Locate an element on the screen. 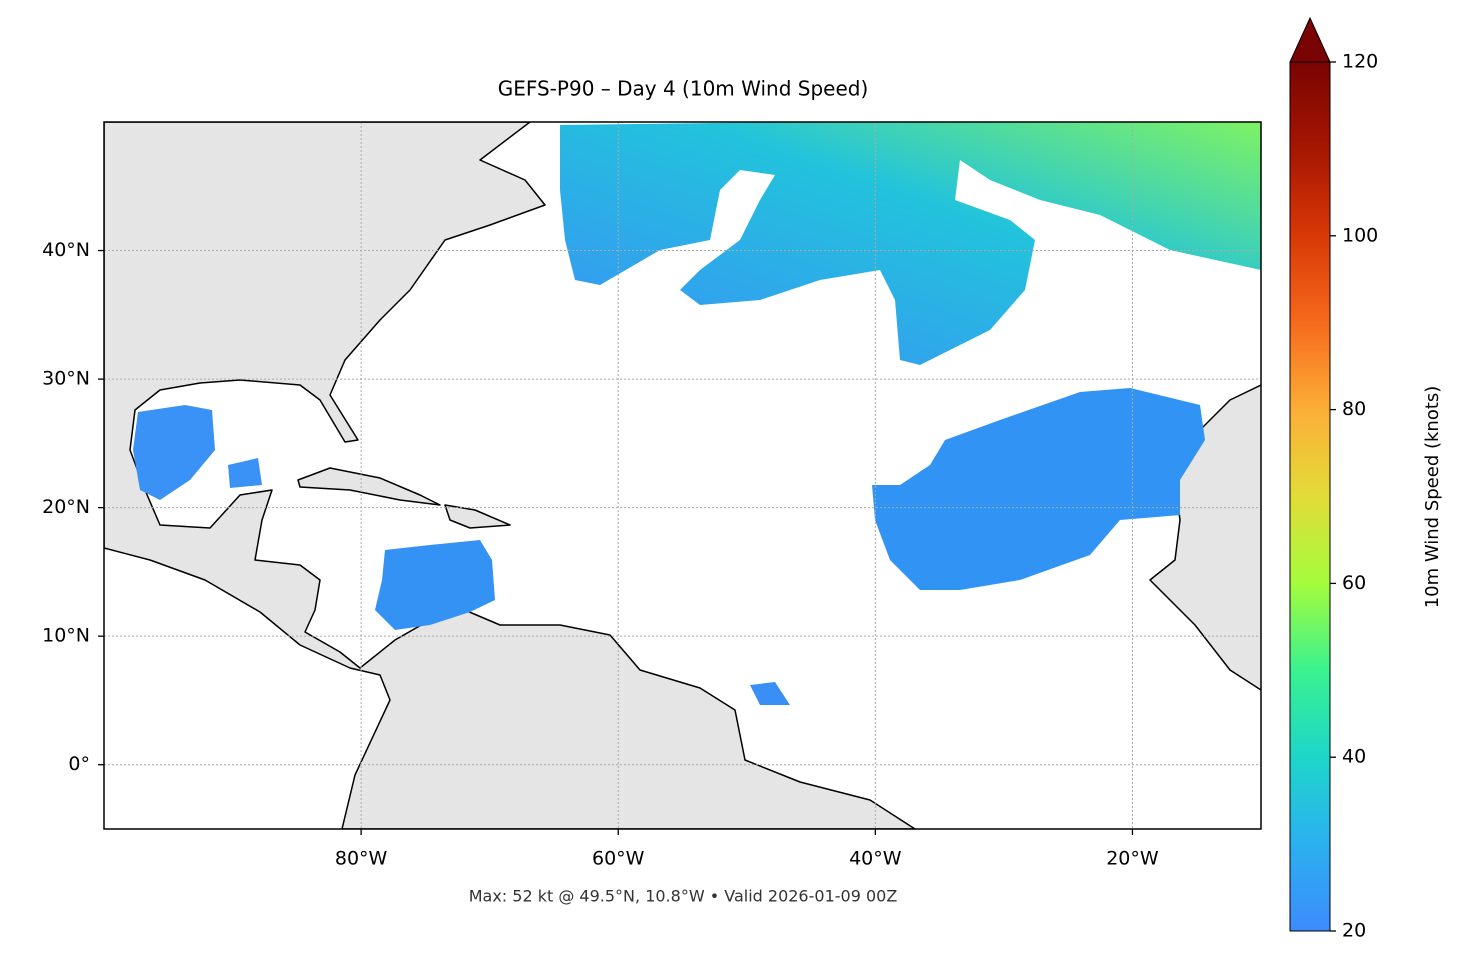  colorbar-tick-label: 40 is located at coordinates (1354, 757).